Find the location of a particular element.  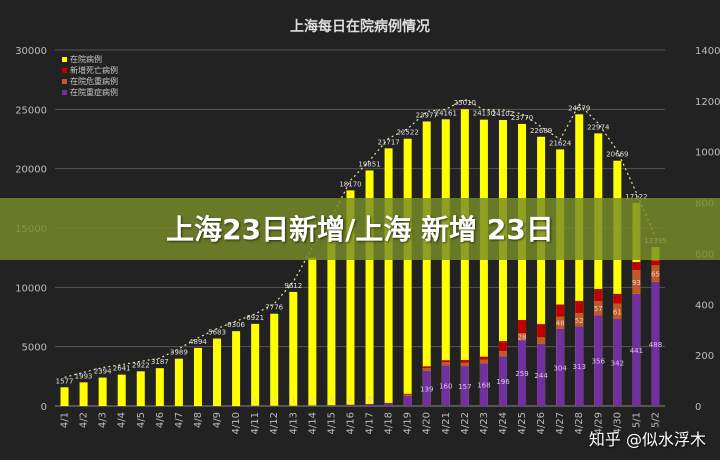

x-tick-label: 4/11 is located at coordinates (255, 423).